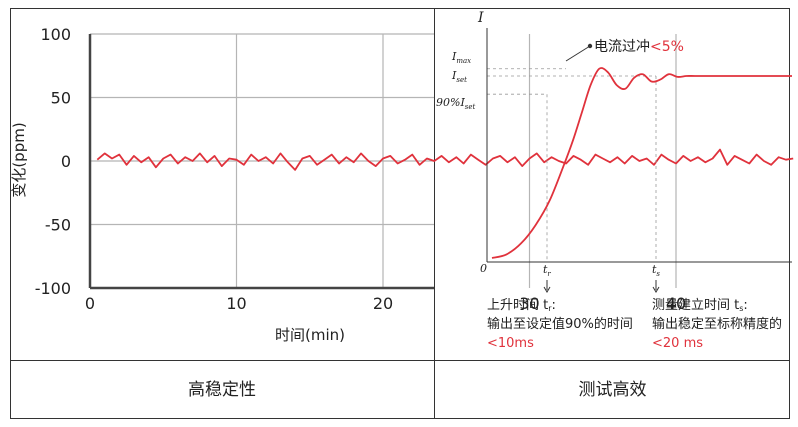  Describe the element at coordinates (480, 18) in the screenshot. I see `y-axis-title: I` at that location.